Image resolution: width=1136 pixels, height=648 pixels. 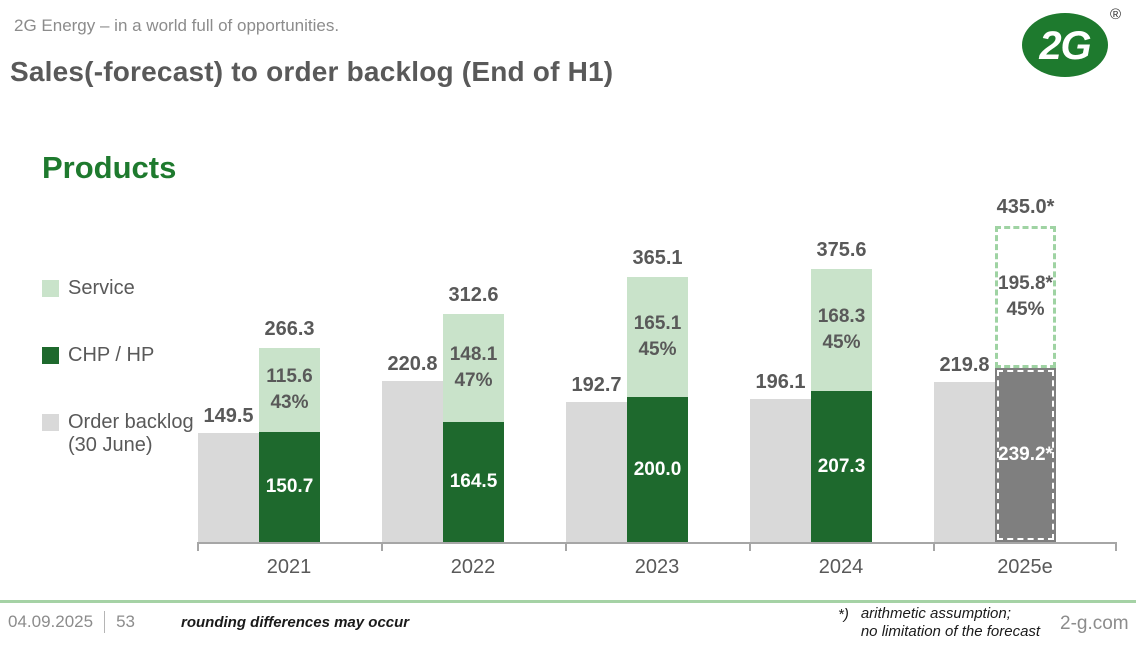 I want to click on chp-segment-2023: 200.0, so click(x=657, y=469).